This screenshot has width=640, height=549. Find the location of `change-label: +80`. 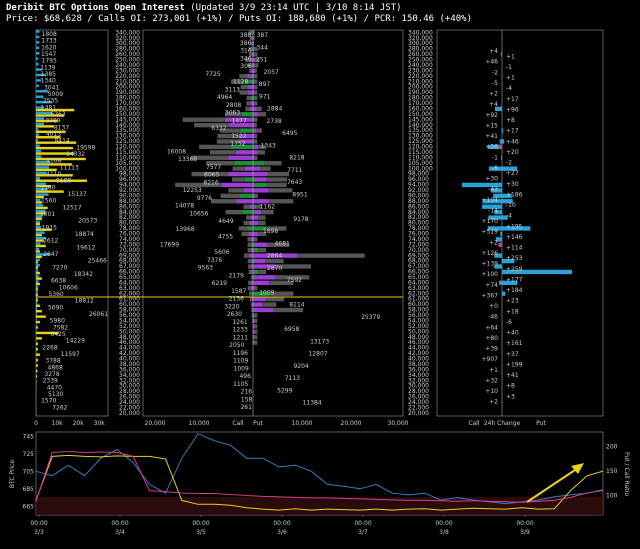

change-label: +80 is located at coordinates (491, 338).